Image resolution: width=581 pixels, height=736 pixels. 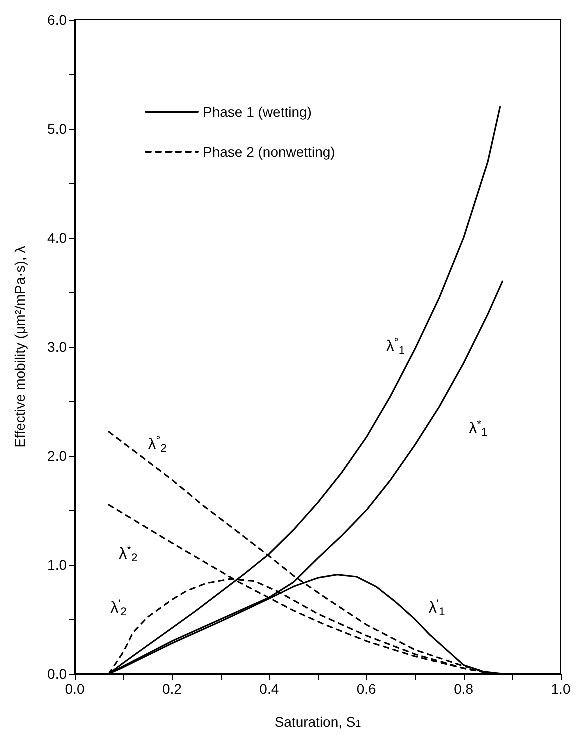 What do you see at coordinates (118, 608) in the screenshot?
I see `annotation: λ'2` at bounding box center [118, 608].